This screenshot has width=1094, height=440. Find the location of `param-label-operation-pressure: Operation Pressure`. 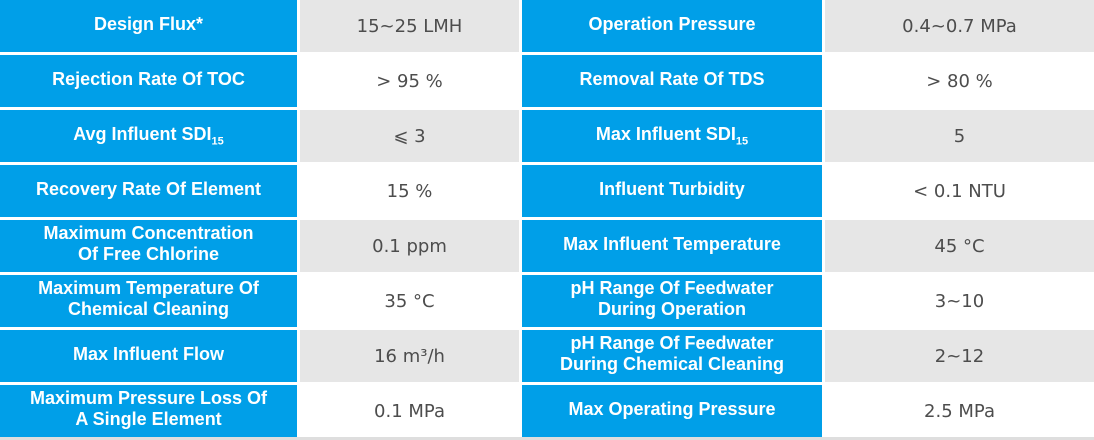

param-label-operation-pressure: Operation Pressure is located at coordinates (672, 26).